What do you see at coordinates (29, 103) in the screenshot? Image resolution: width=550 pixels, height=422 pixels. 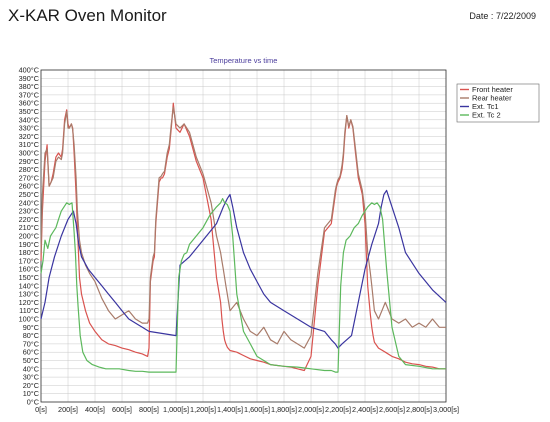 I see `y-tick-label: 360°C` at bounding box center [29, 103].